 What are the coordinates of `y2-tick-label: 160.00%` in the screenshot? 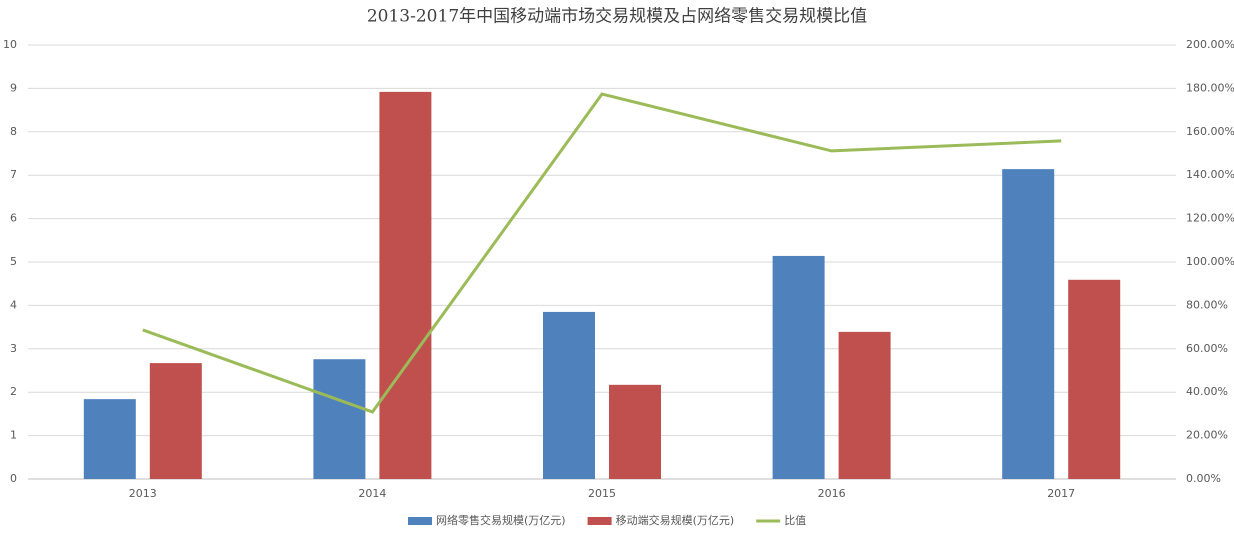 It's located at (1210, 131).